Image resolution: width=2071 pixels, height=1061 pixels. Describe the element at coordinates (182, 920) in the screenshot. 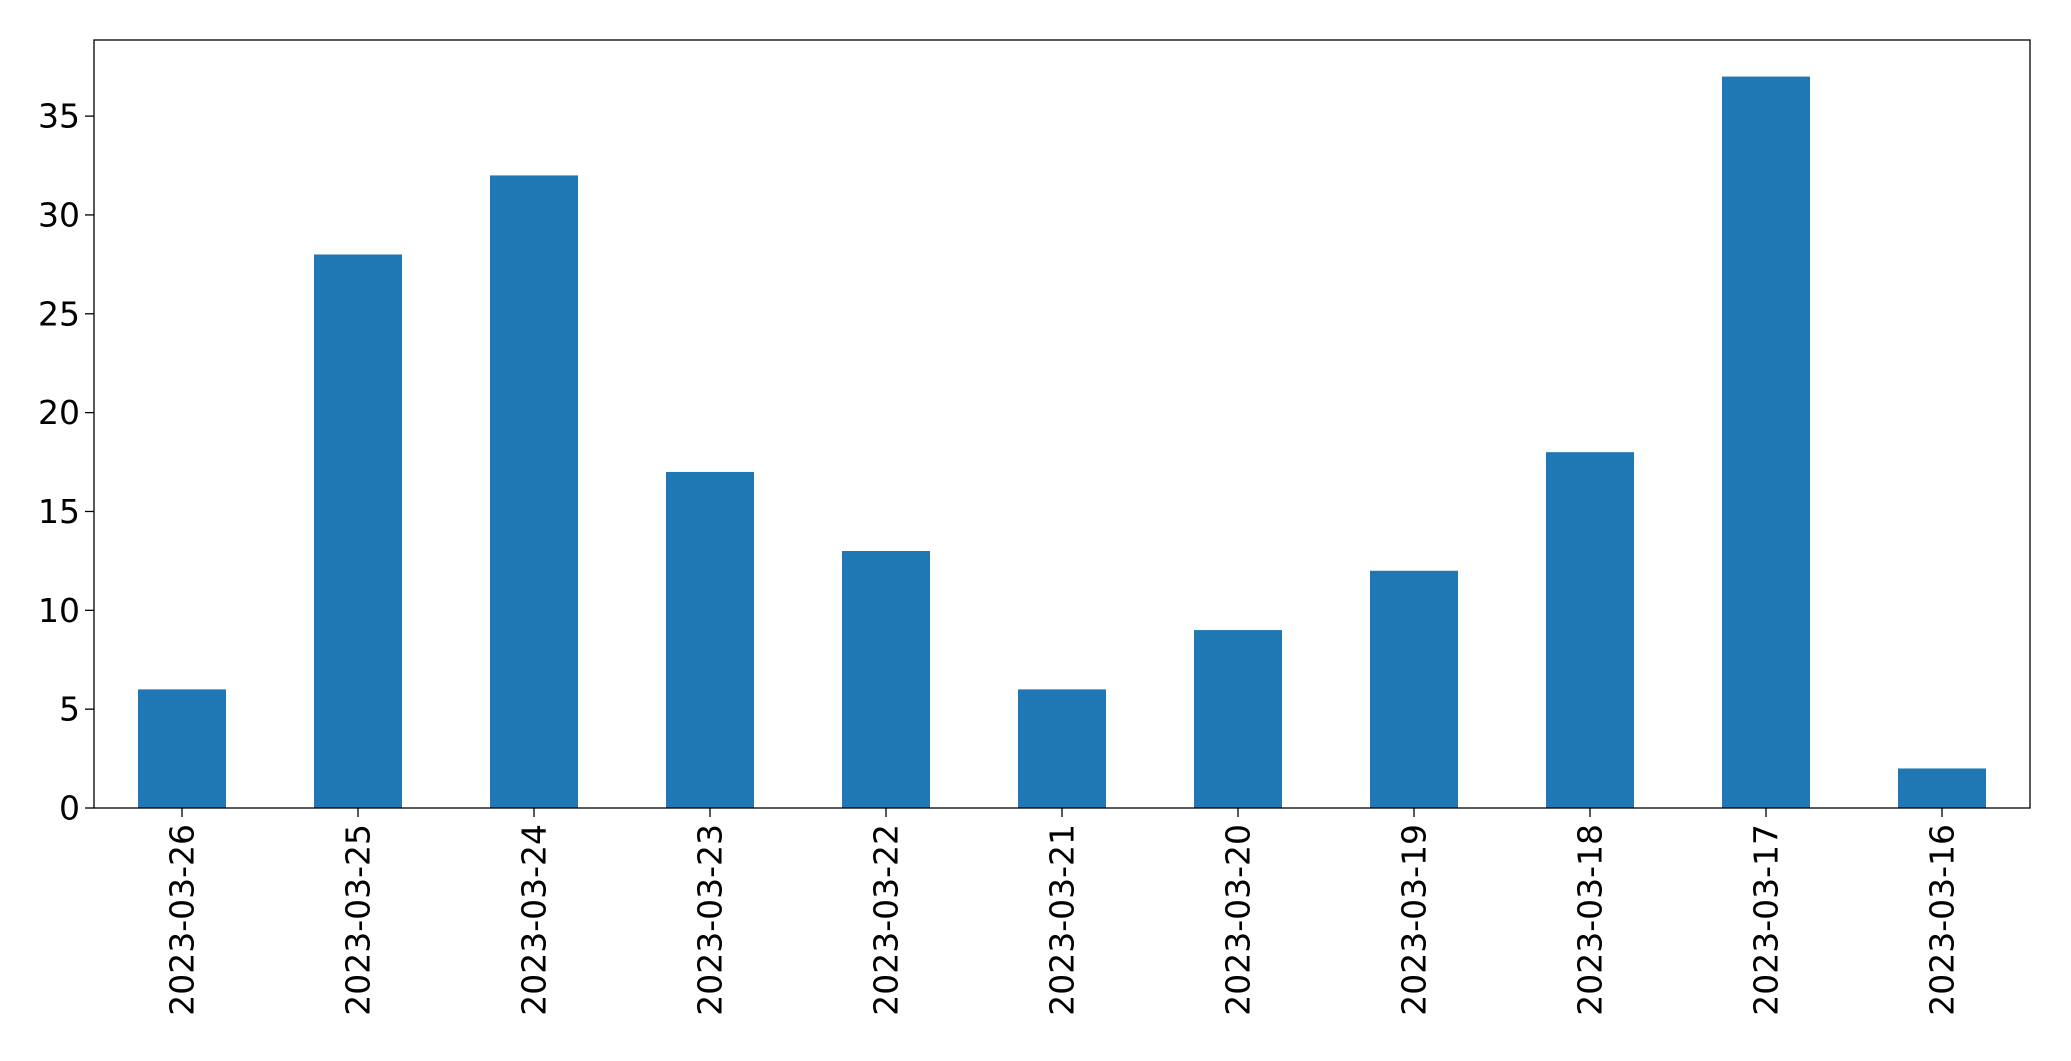

I see `x-tick-label: 2023-03-26` at that location.